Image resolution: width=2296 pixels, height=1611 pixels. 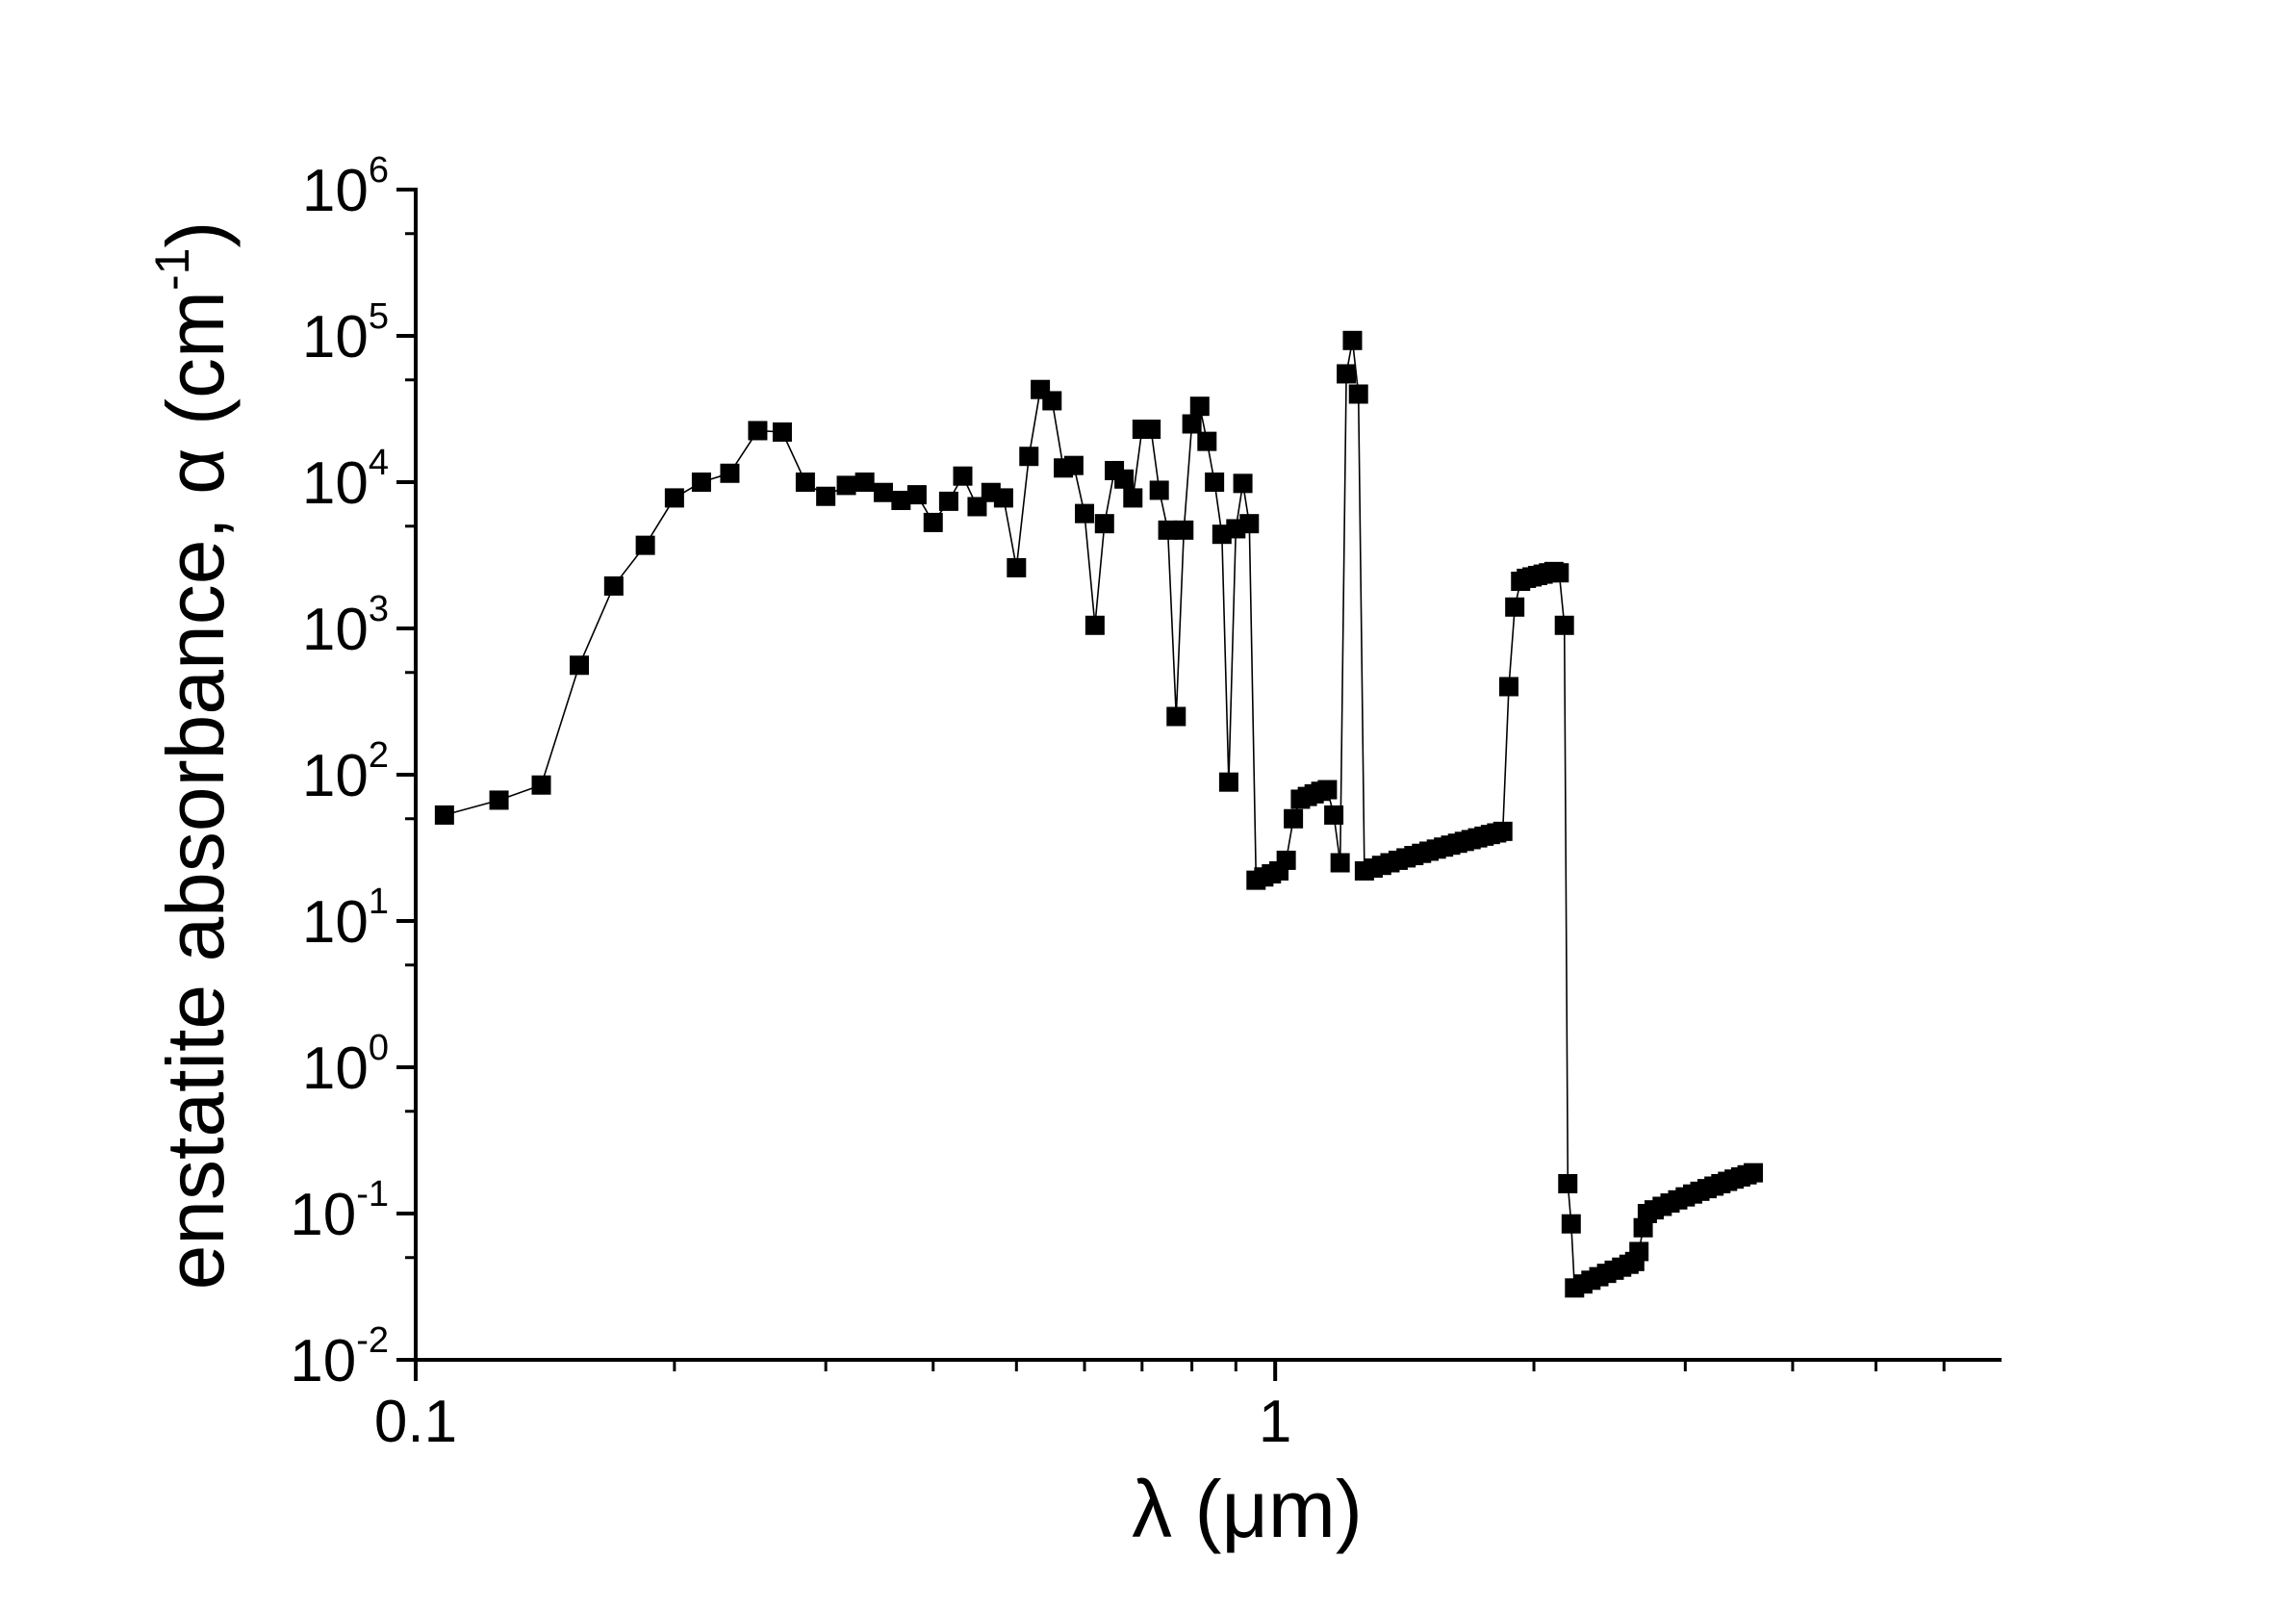 I want to click on x-axis-title: λ (μm), so click(x=1247, y=1509).